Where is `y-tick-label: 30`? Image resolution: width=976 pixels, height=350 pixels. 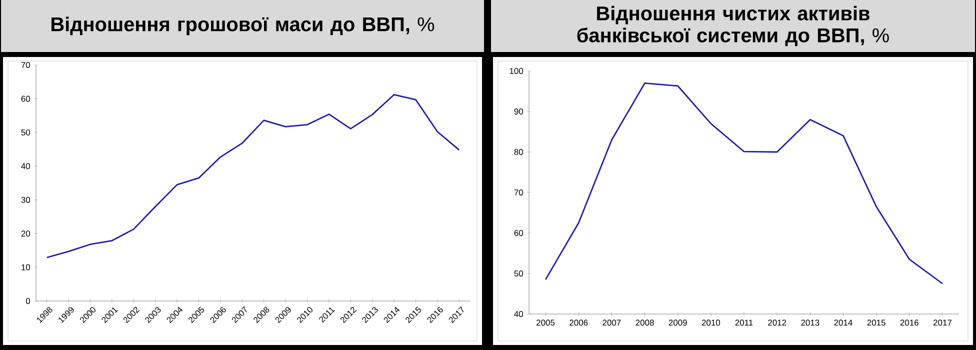 y-tick-label: 30 is located at coordinates (25, 199).